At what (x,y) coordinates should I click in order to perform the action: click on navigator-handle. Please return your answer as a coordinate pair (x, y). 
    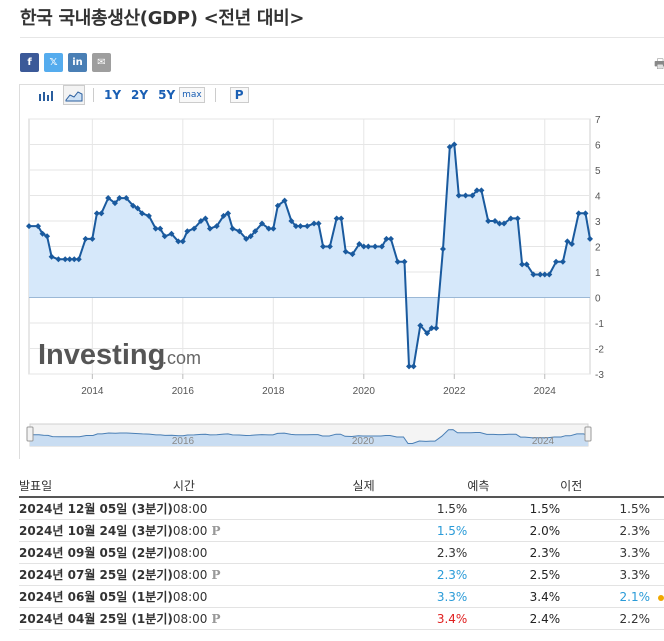
    Looking at the image, I should click on (30, 434).